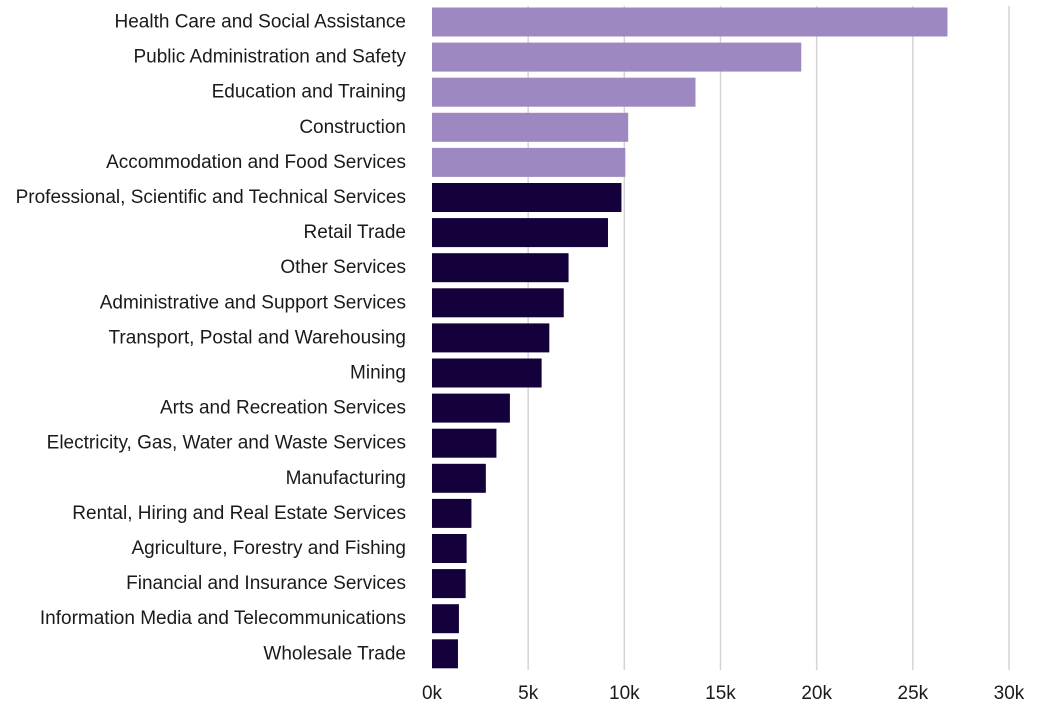  Describe the element at coordinates (239, 513) in the screenshot. I see `category-label: Rental, Hiring and Real Estate Services` at that location.